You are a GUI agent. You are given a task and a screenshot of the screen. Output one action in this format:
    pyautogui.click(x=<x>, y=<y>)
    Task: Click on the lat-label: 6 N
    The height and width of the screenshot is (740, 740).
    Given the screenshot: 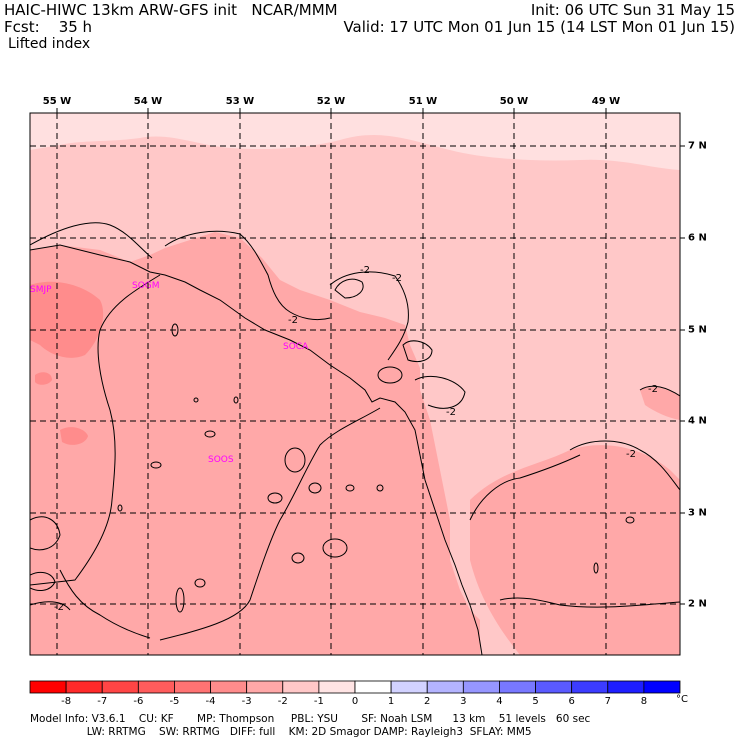 What is the action you would take?
    pyautogui.click(x=697, y=238)
    